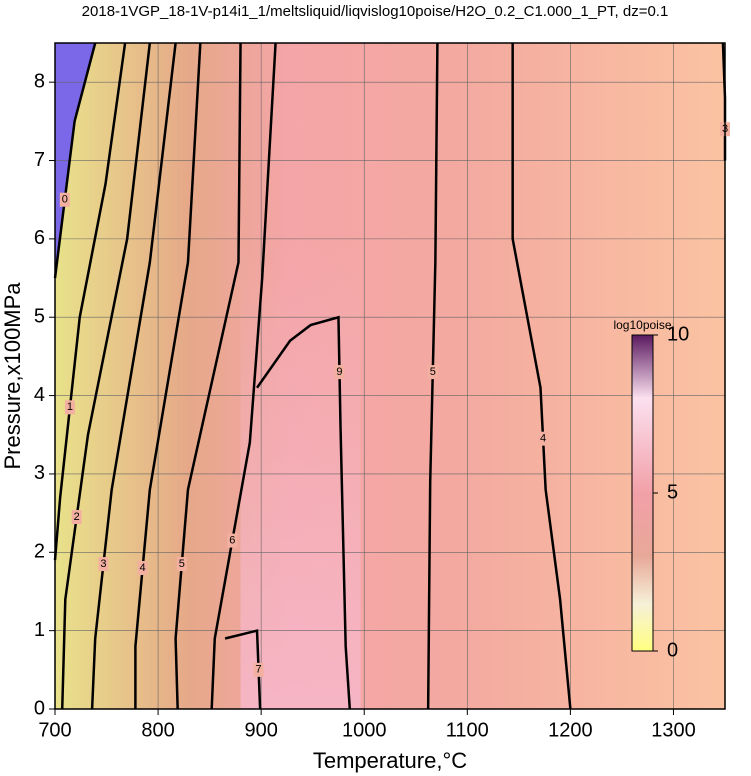 The image size is (751, 776). What do you see at coordinates (39, 317) in the screenshot?
I see `y-tick-label: 5` at bounding box center [39, 317].